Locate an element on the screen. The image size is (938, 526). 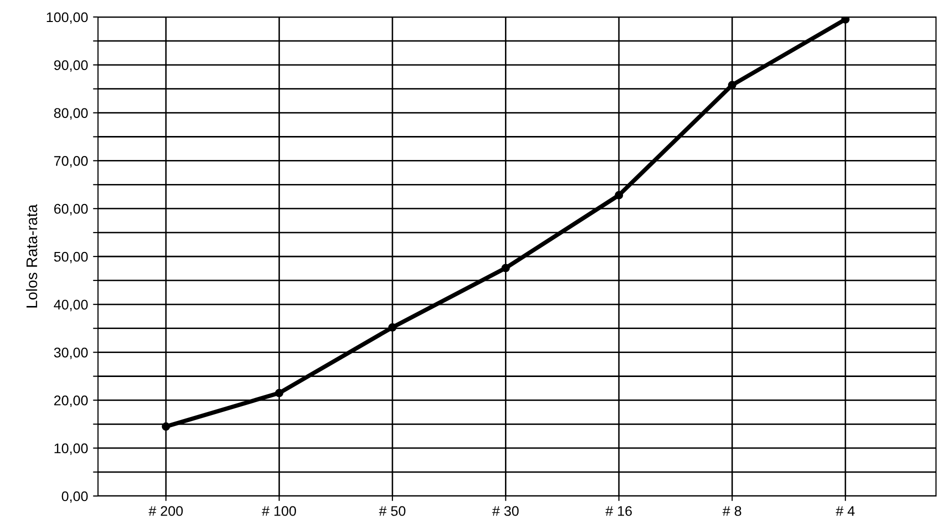
y-axis-title: Lolos Rata-rata is located at coordinates (32, 256).